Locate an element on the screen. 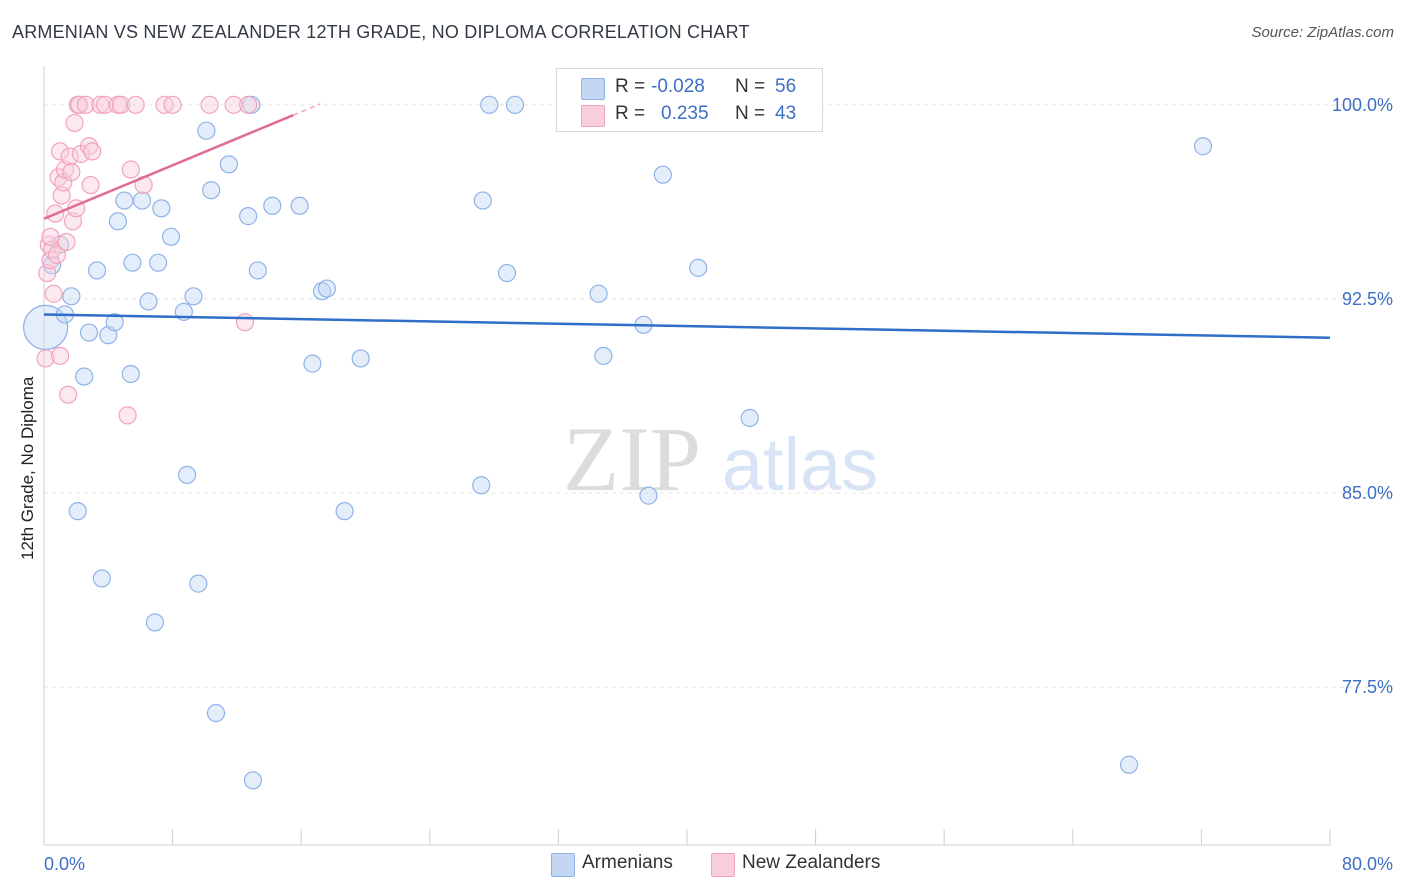 The width and height of the screenshot is (1406, 892). bottom-legend-label-armenians: Armenians is located at coordinates (627, 862).